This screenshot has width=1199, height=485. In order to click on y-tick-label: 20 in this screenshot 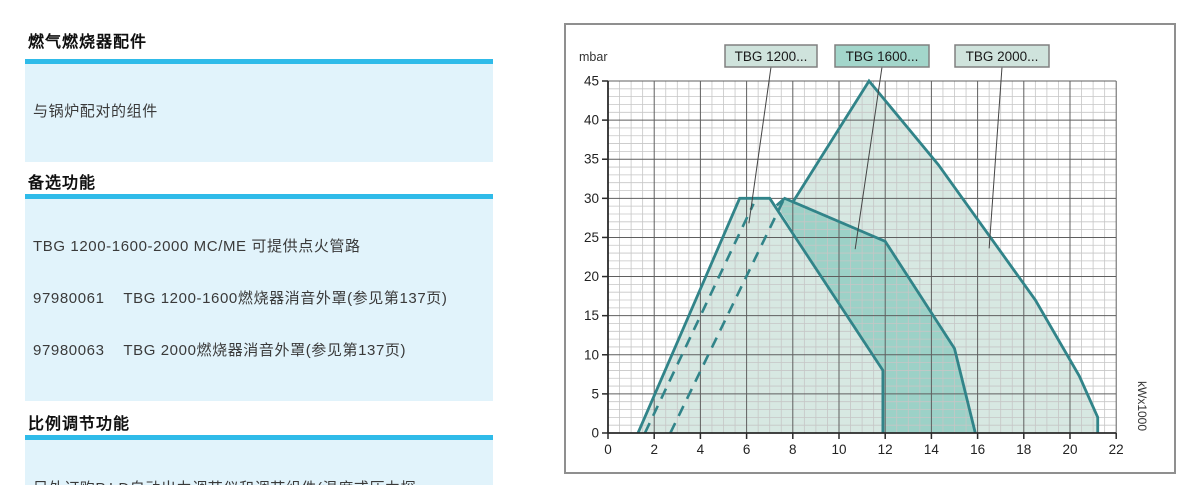, I will do `click(591, 276)`.